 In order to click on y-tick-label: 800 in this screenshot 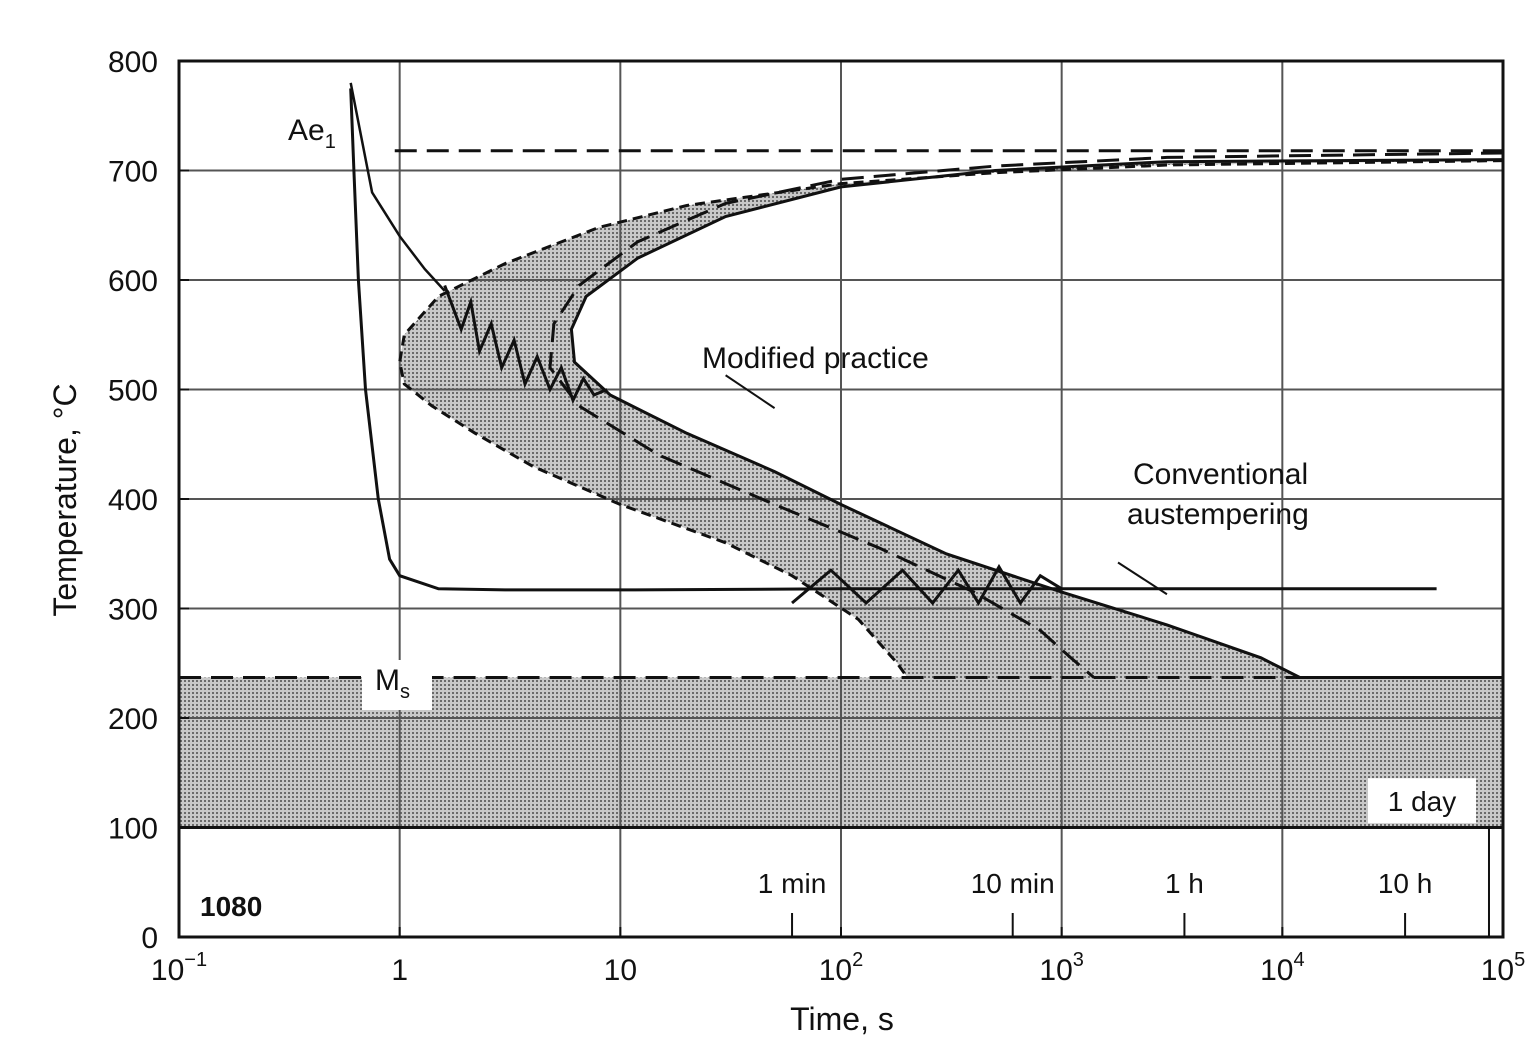, I will do `click(133, 62)`.